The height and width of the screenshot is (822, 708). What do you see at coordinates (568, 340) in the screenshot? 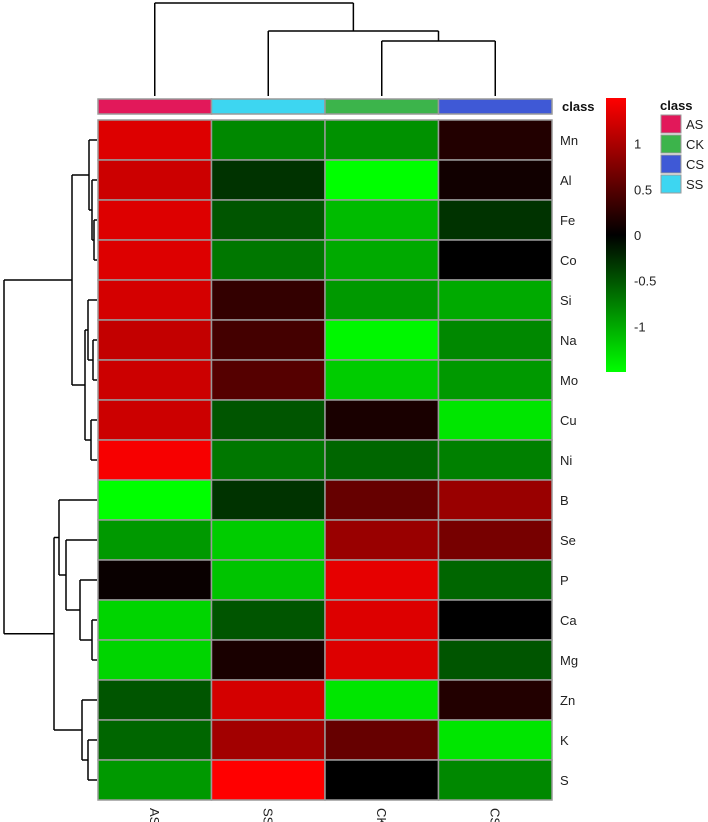
I see `row-label: Na` at bounding box center [568, 340].